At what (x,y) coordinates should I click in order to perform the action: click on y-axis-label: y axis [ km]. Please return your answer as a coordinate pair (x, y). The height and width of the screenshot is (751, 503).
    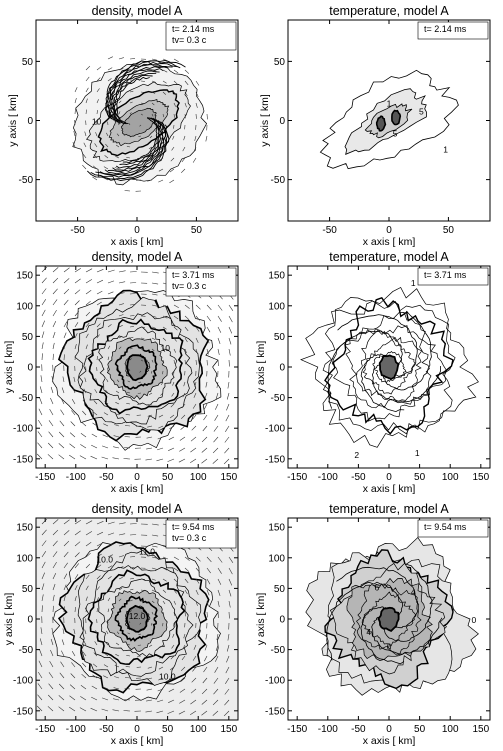
    Looking at the image, I should click on (265, 120).